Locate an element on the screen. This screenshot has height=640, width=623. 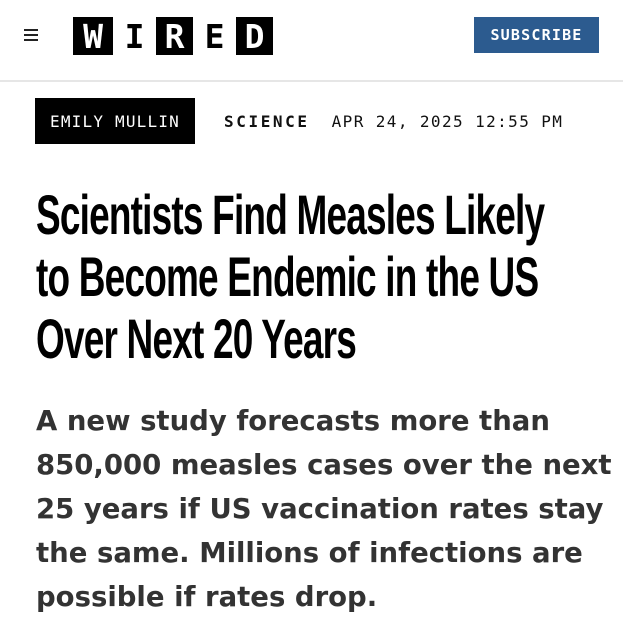
author-link: EMILY MULLIN is located at coordinates (115, 121).